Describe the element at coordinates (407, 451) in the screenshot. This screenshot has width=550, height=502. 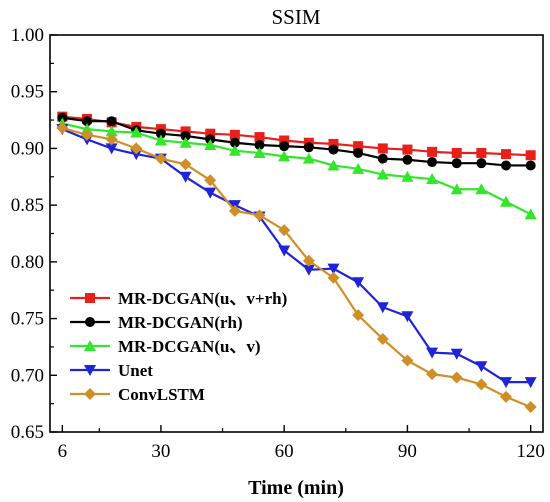
I see `x-tick-label: 90` at that location.